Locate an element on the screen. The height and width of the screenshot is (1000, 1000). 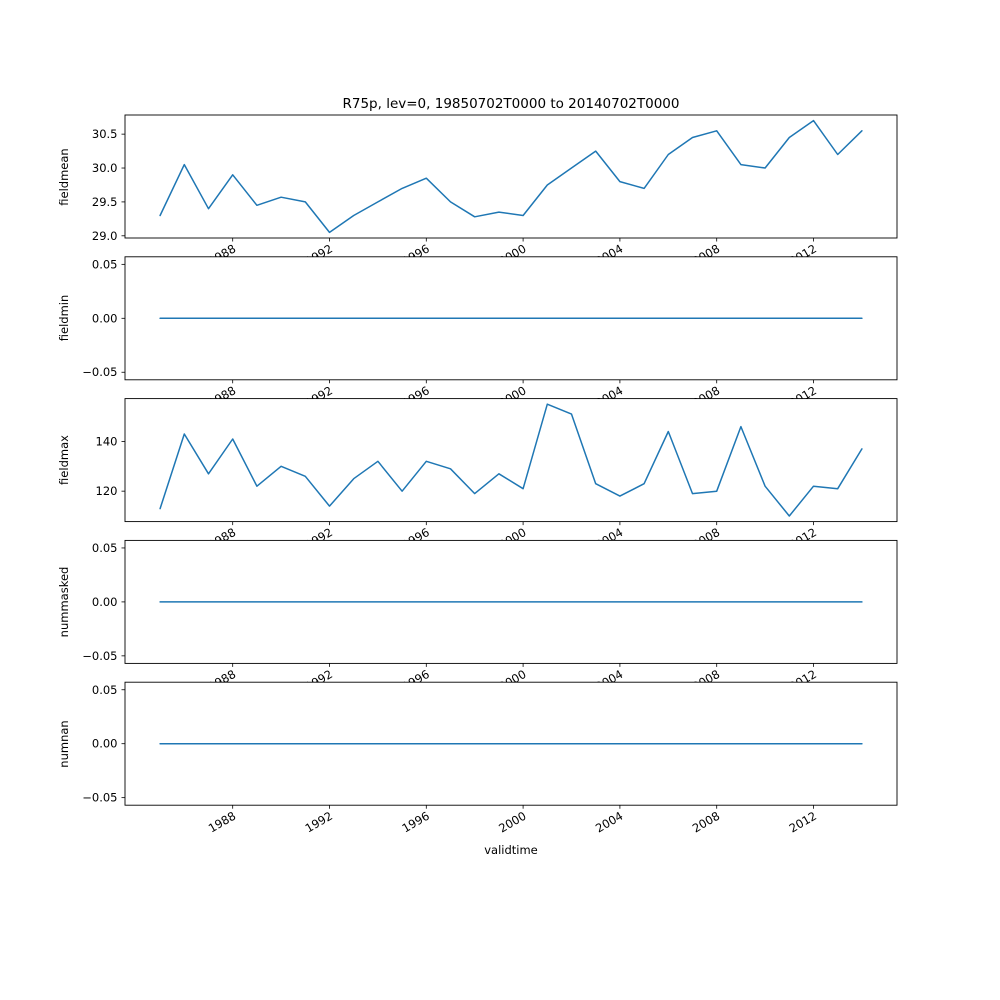
y-tick-label: 29.5 is located at coordinates (105, 202).